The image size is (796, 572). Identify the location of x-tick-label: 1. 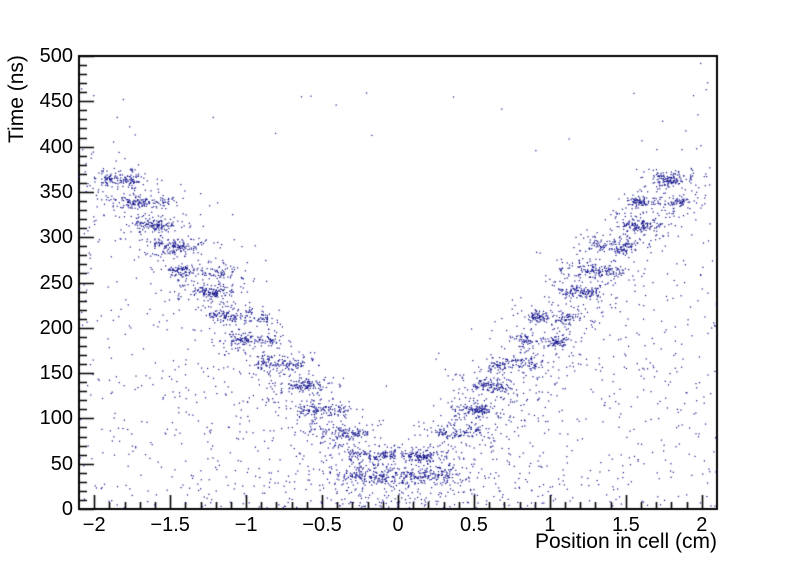
(550, 525).